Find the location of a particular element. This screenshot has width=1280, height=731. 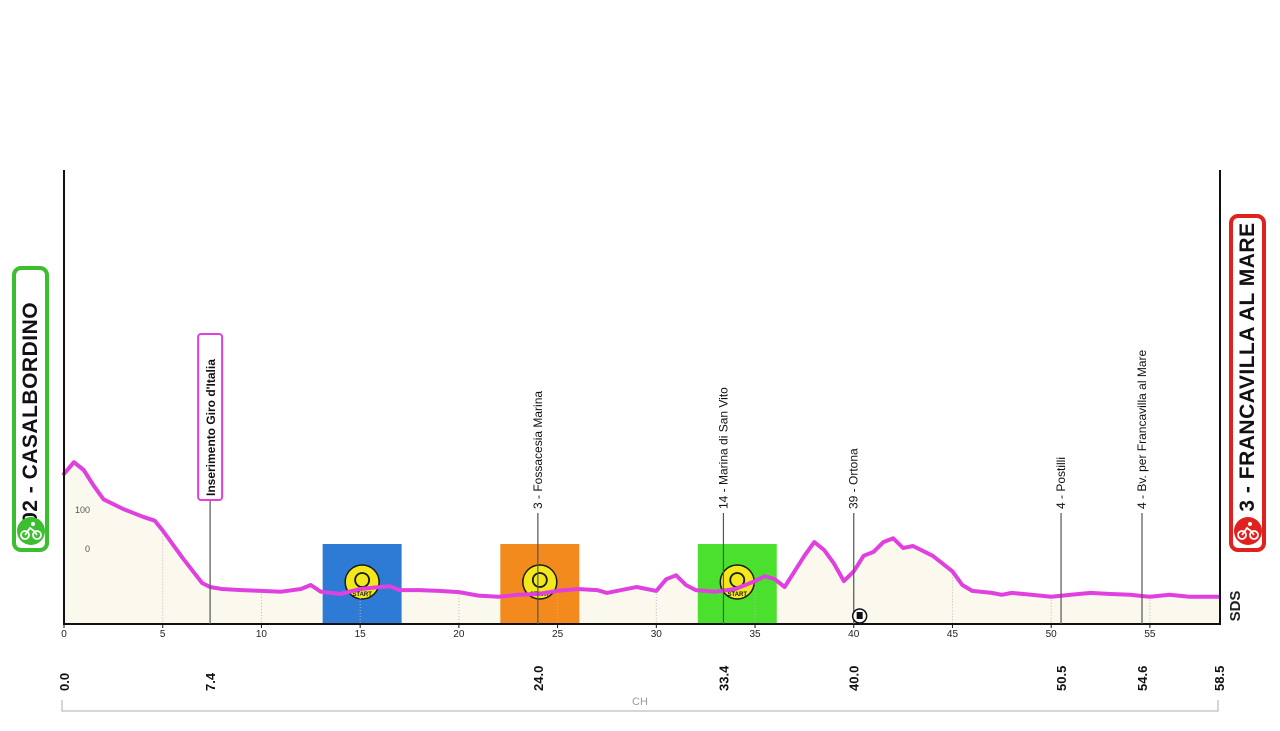

km-point-place-3: 14 - Marina di San Vito is located at coordinates (723, 448).